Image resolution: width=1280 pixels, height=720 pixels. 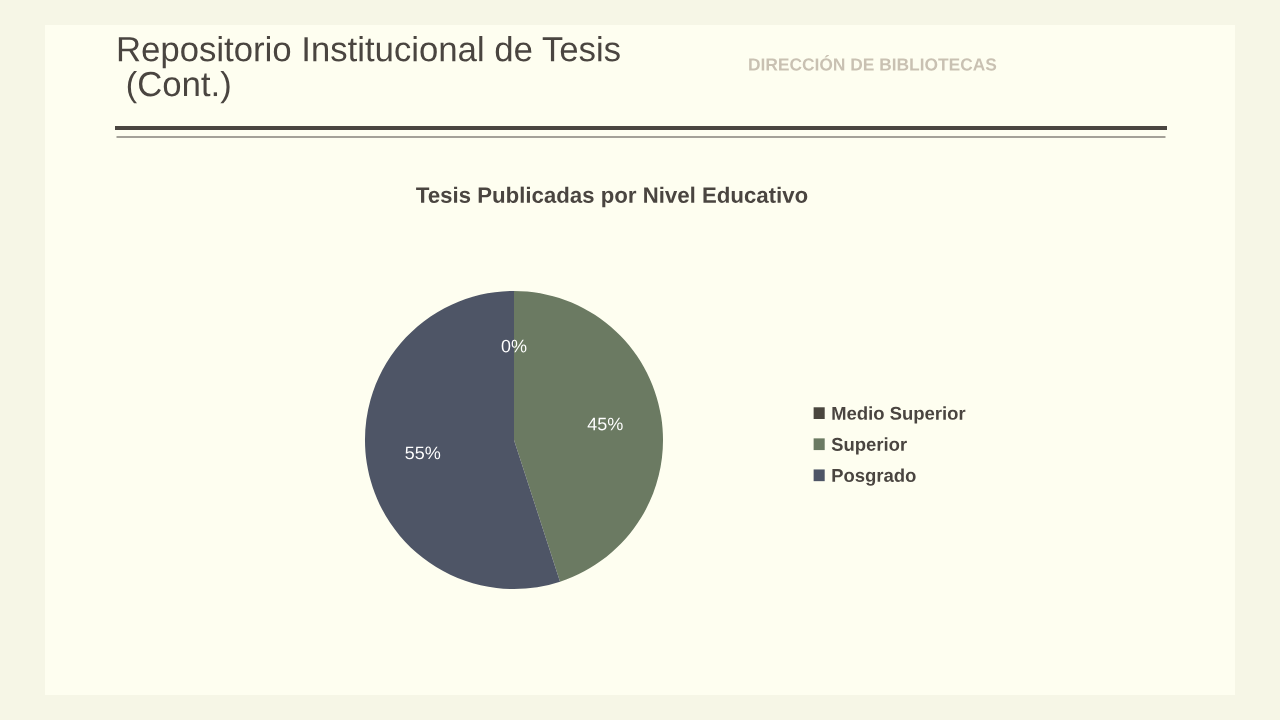 I want to click on data-label: 45%, so click(x=605, y=424).